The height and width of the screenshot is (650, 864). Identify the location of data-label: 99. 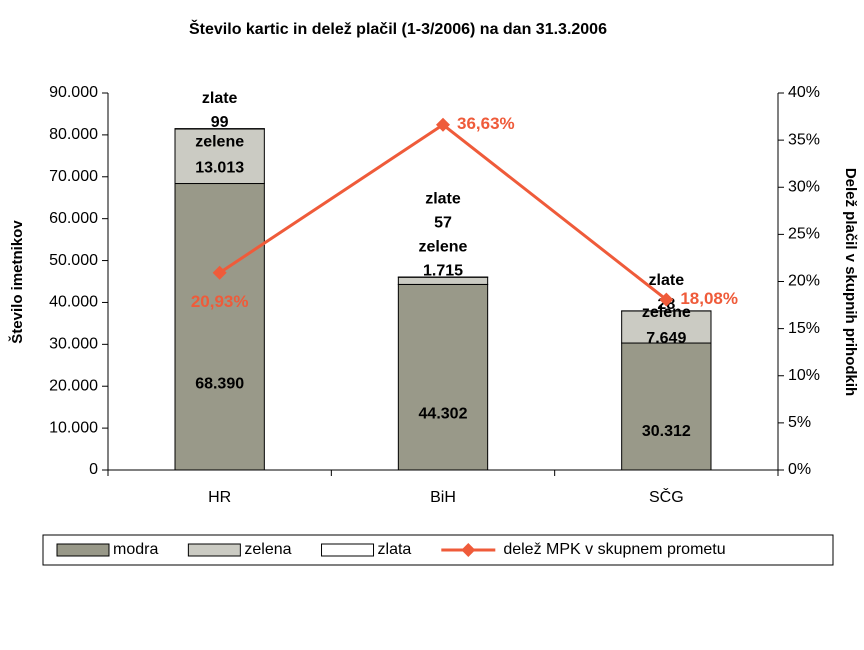
(220, 122).